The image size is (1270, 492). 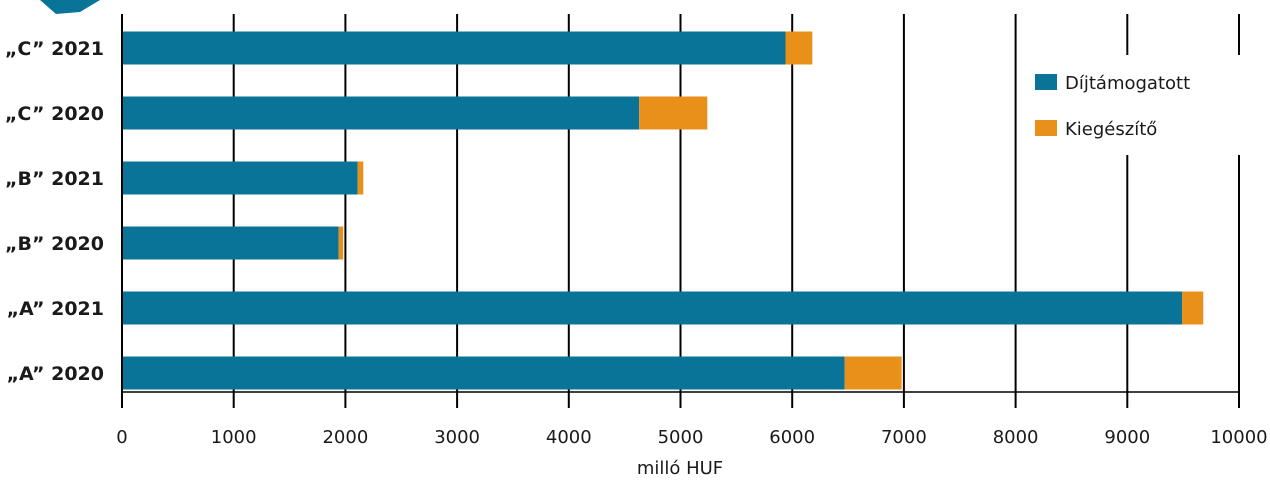 I want to click on legend-label: Díjtámogatott, so click(x=1127, y=83).